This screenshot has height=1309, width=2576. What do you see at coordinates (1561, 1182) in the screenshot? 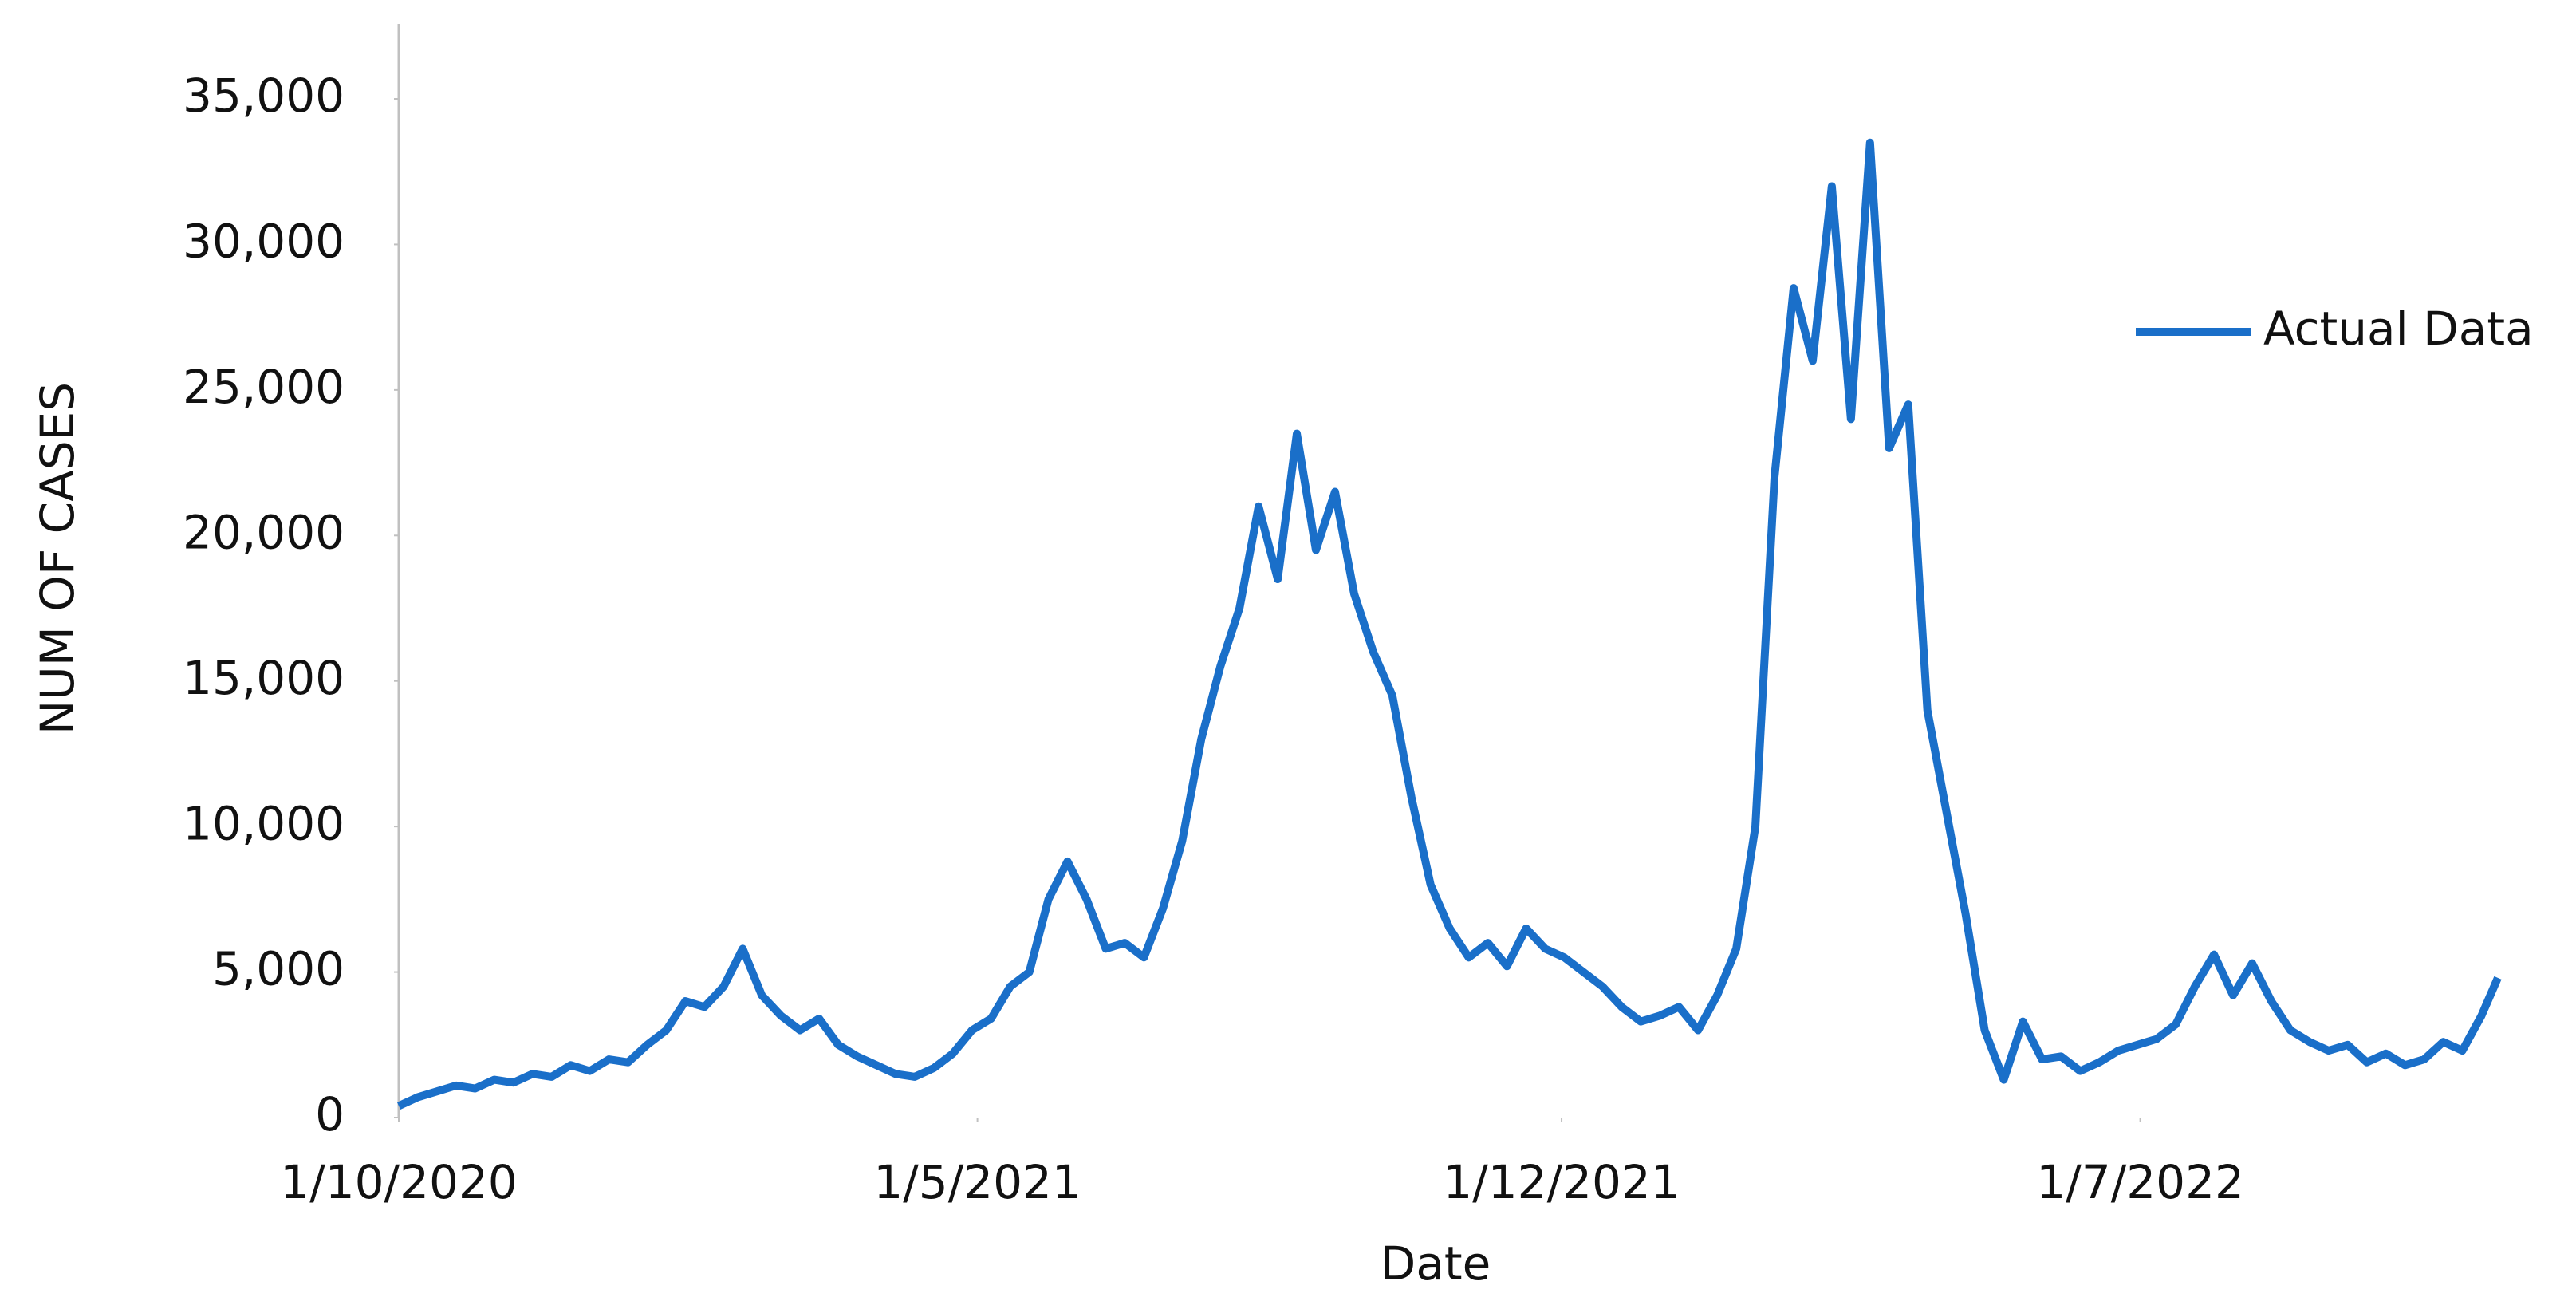
I see `x-tick-label: 1/12/2021` at bounding box center [1561, 1182].